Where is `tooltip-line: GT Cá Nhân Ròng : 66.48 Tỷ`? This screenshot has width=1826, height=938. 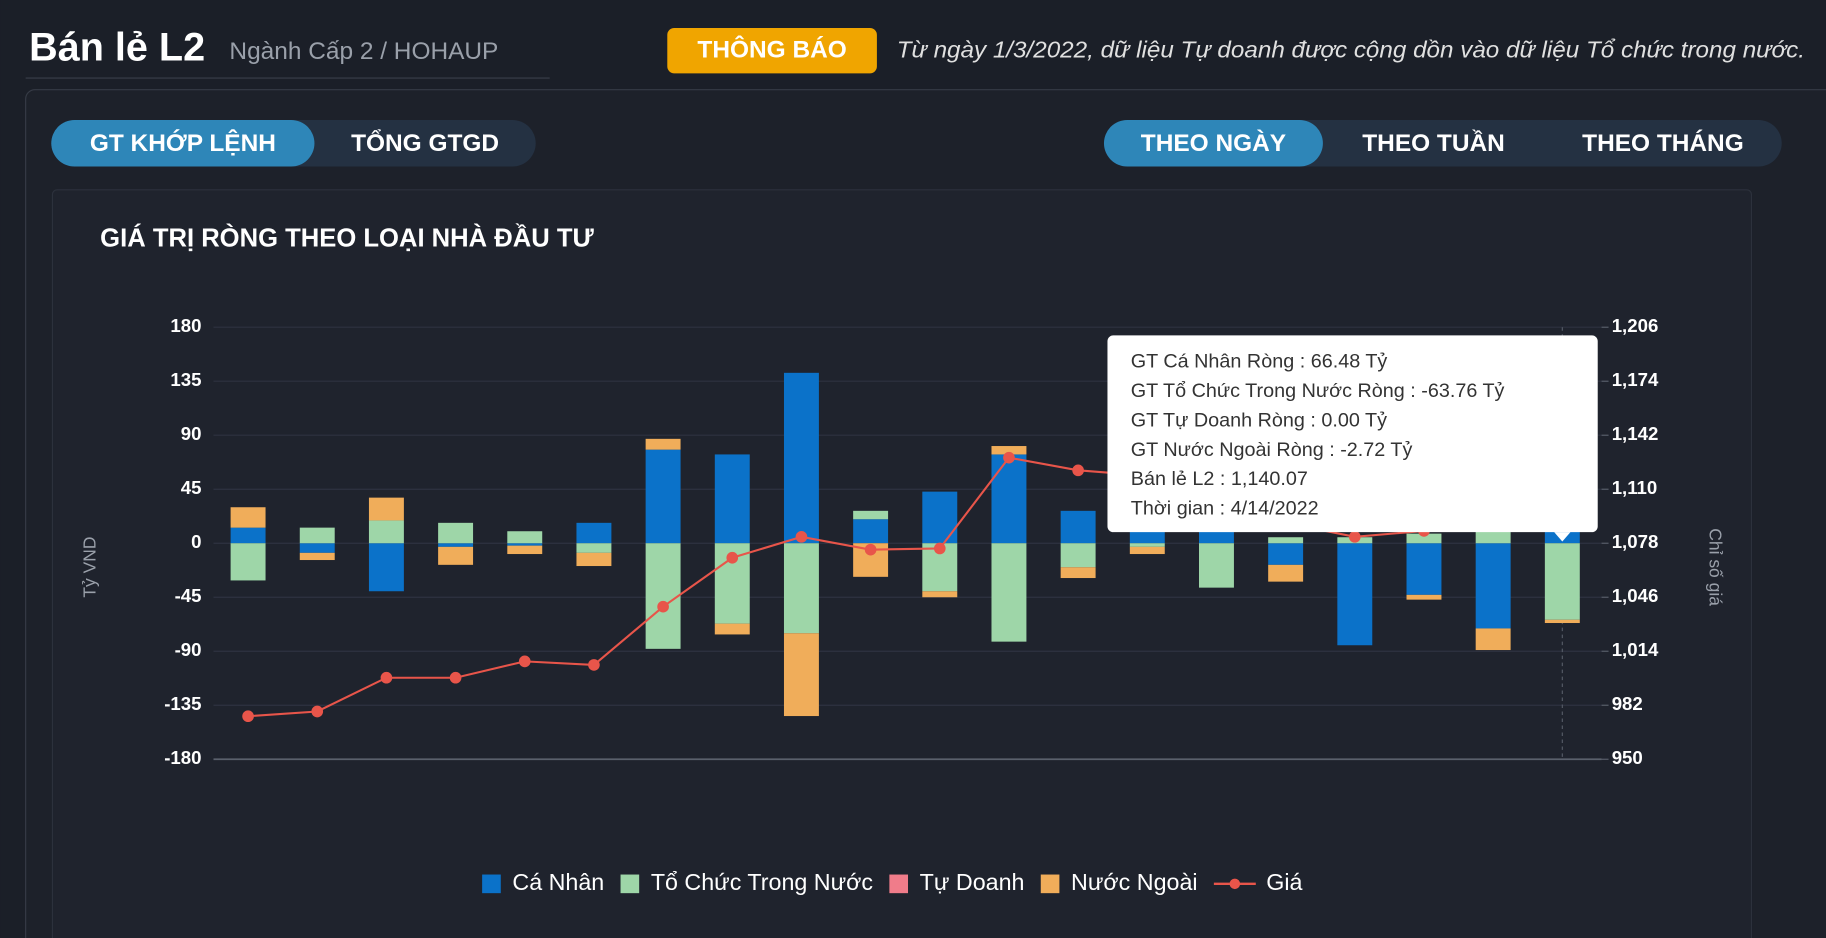
tooltip-line: GT Cá Nhân Ròng : 66.48 Tỷ is located at coordinates (1259, 361).